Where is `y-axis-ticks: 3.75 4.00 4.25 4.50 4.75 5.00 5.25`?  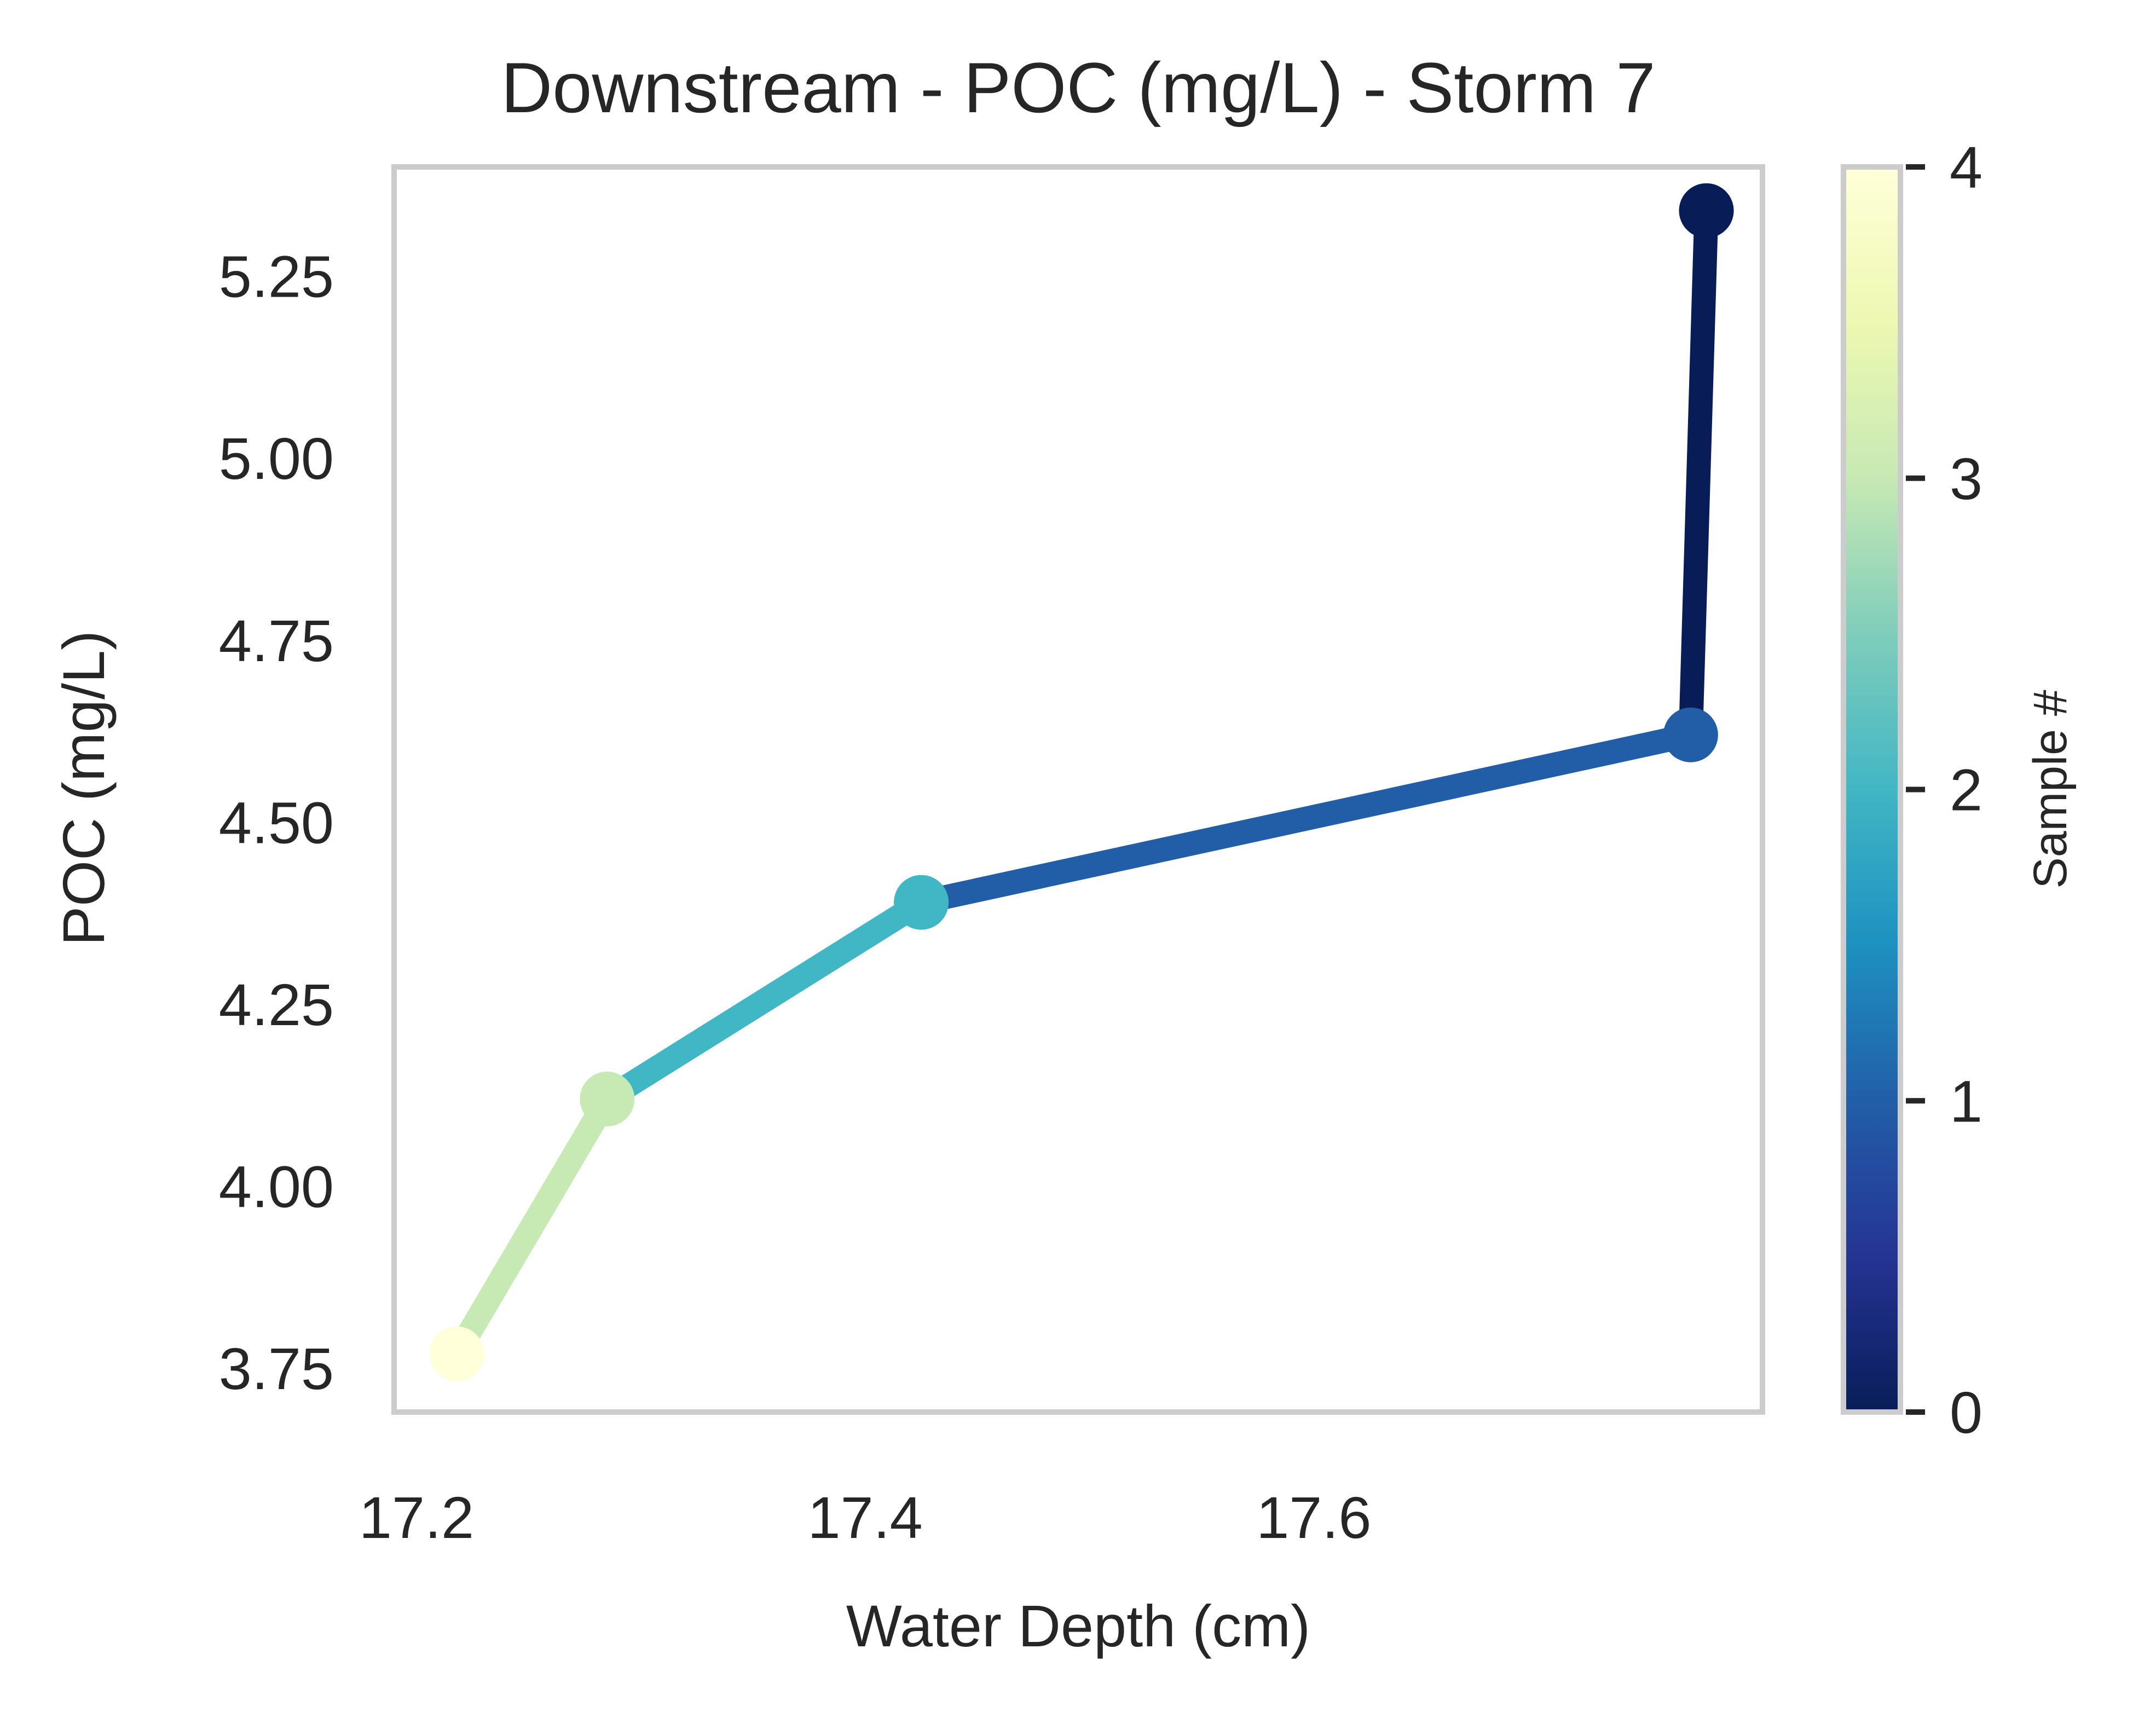 y-axis-ticks: 3.75 4.00 4.25 4.50 4.75 5.00 5.25 is located at coordinates (276, 823).